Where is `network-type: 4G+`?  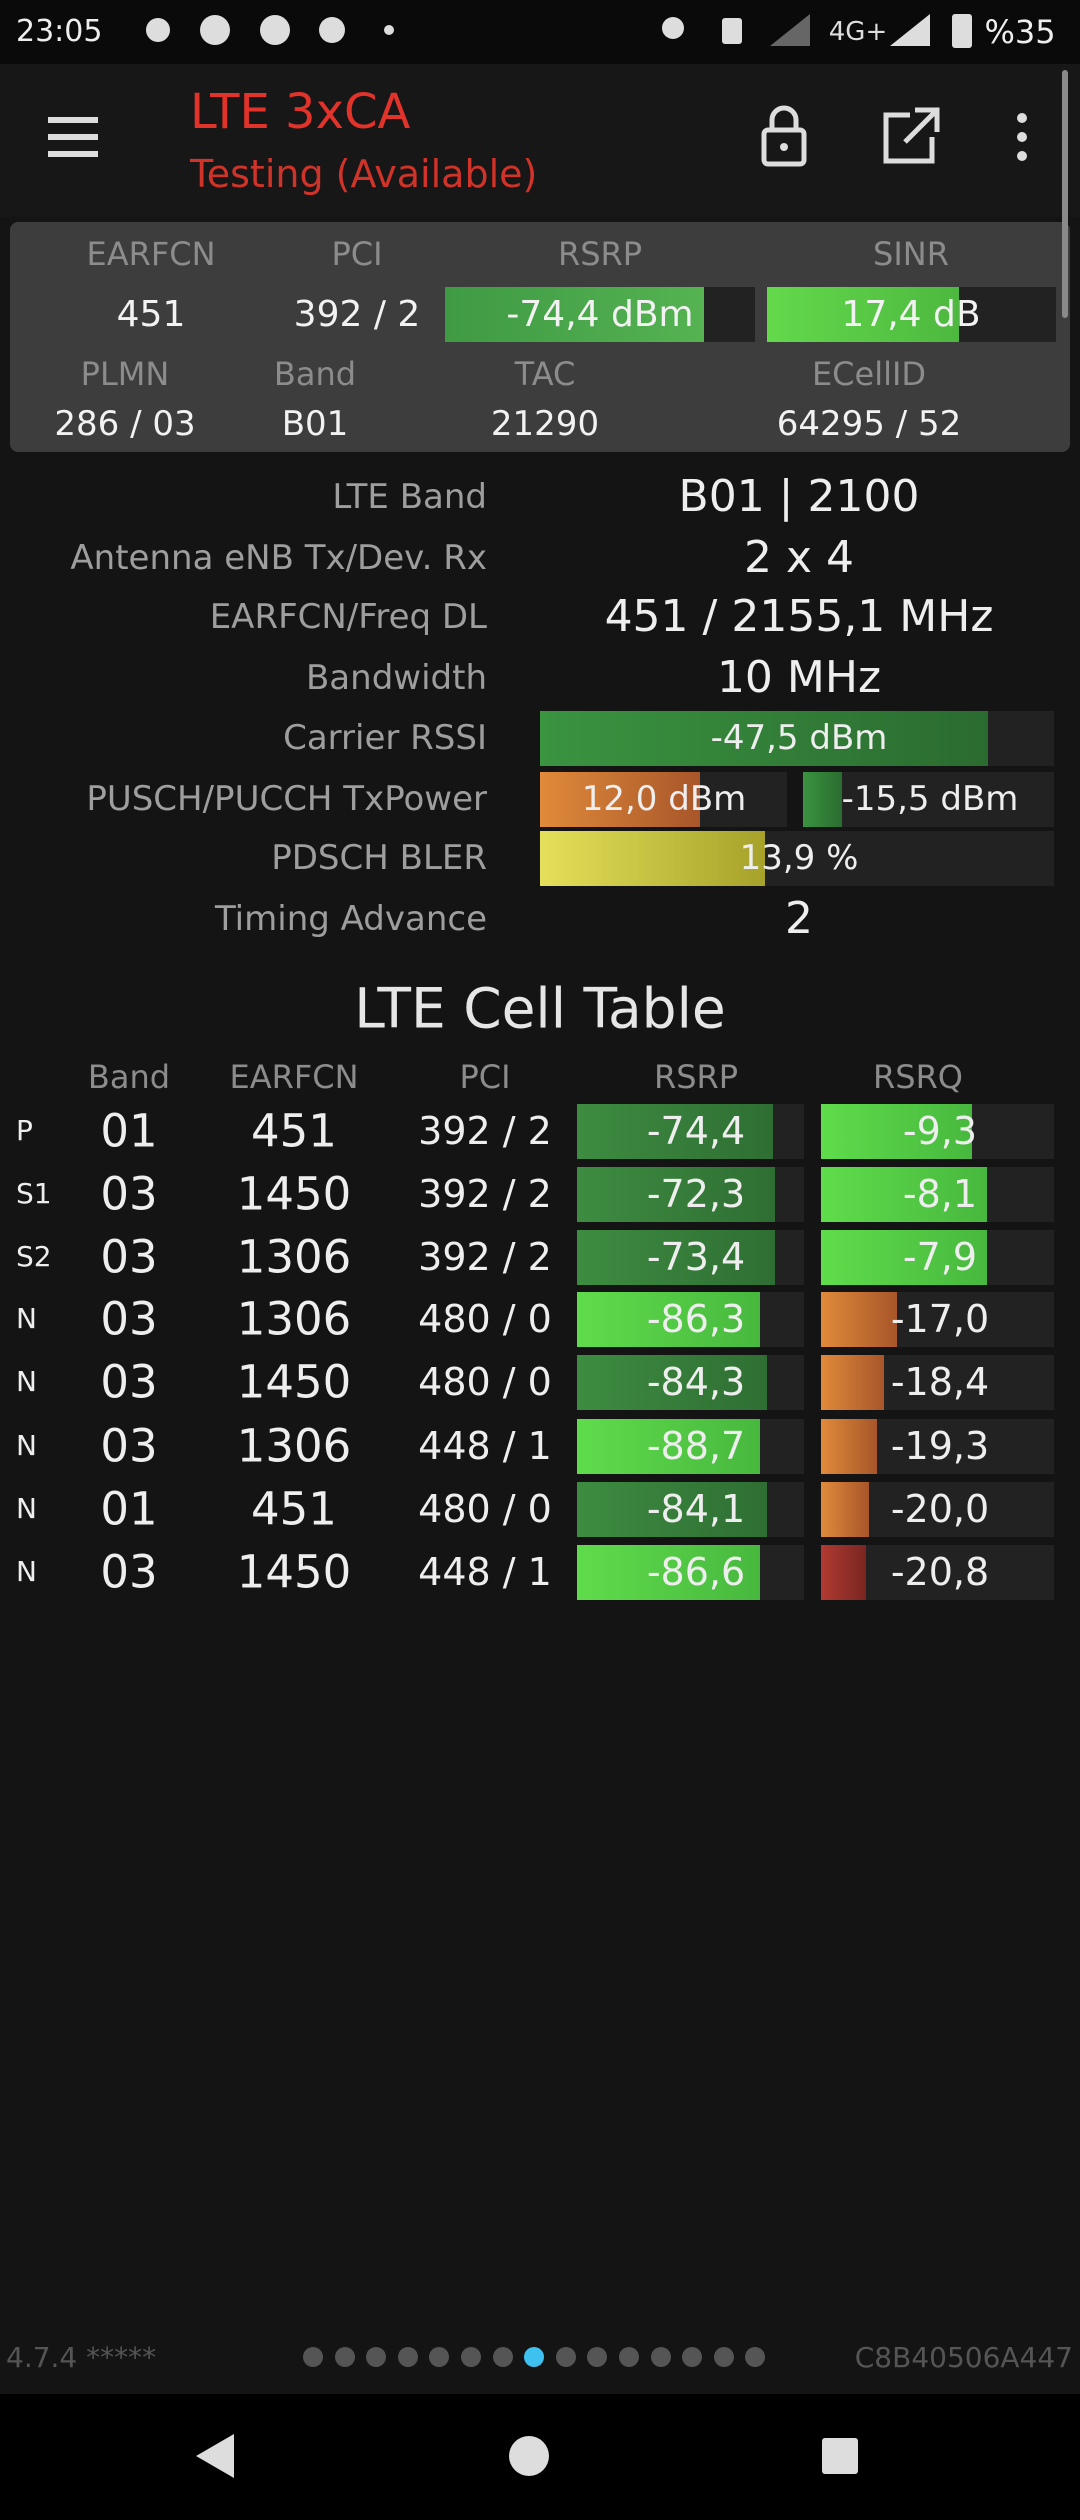
network-type: 4G+ is located at coordinates (858, 32).